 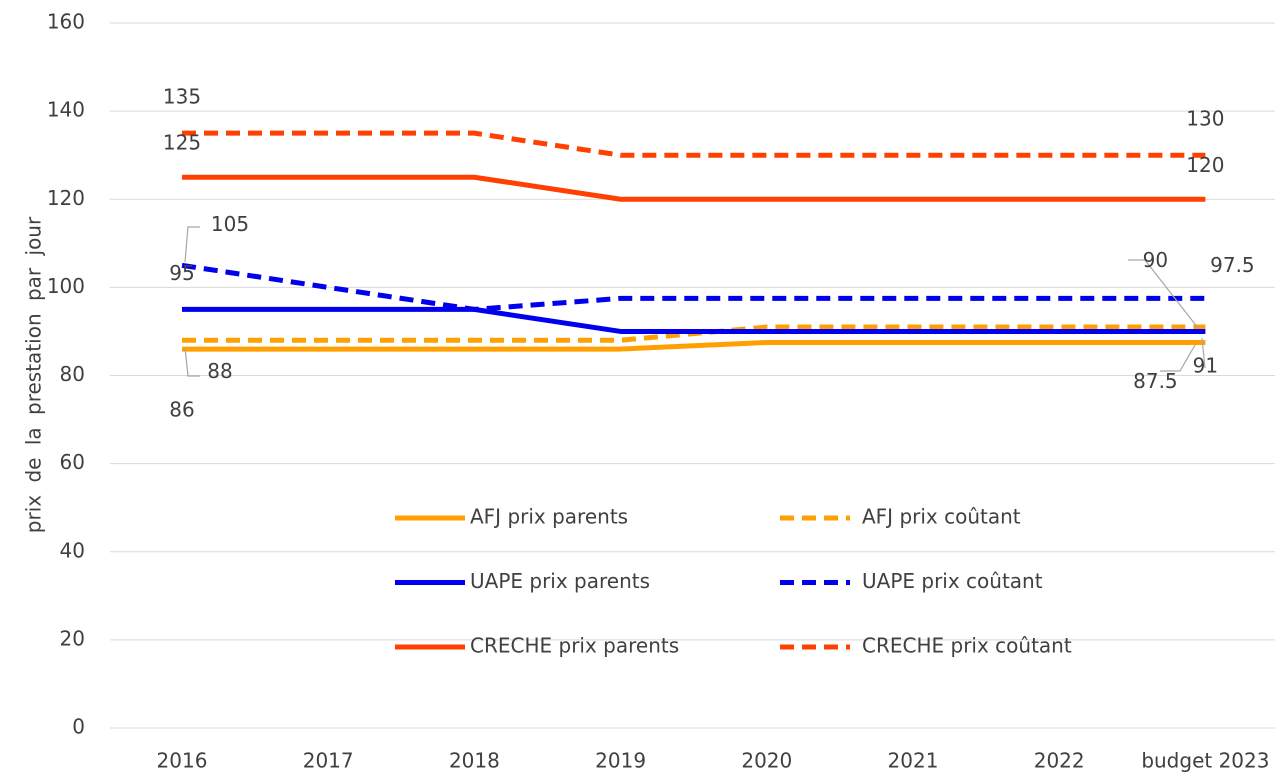 What do you see at coordinates (182, 761) in the screenshot?
I see `x-tick-label: 2016` at bounding box center [182, 761].